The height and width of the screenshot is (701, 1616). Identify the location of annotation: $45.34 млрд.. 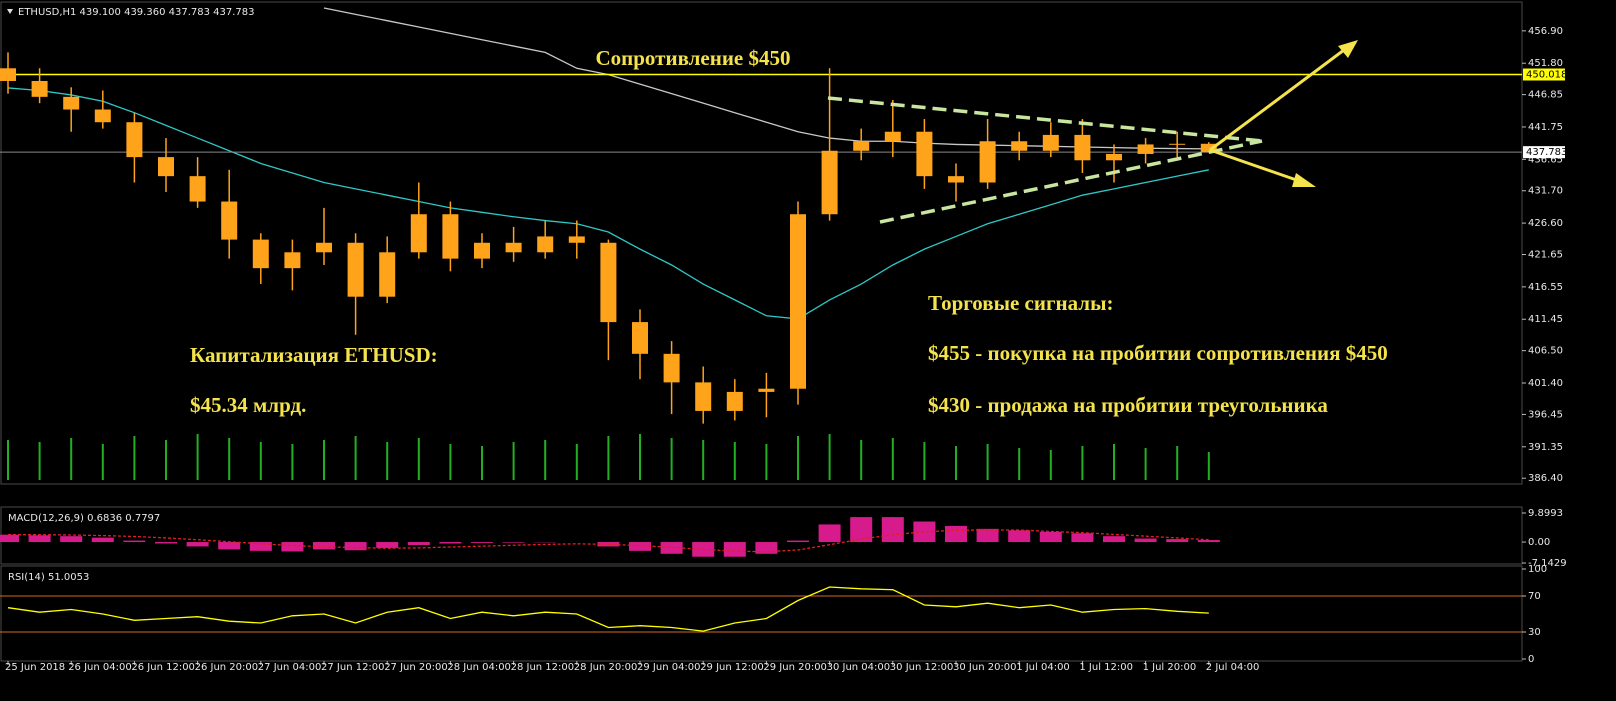
(248, 405).